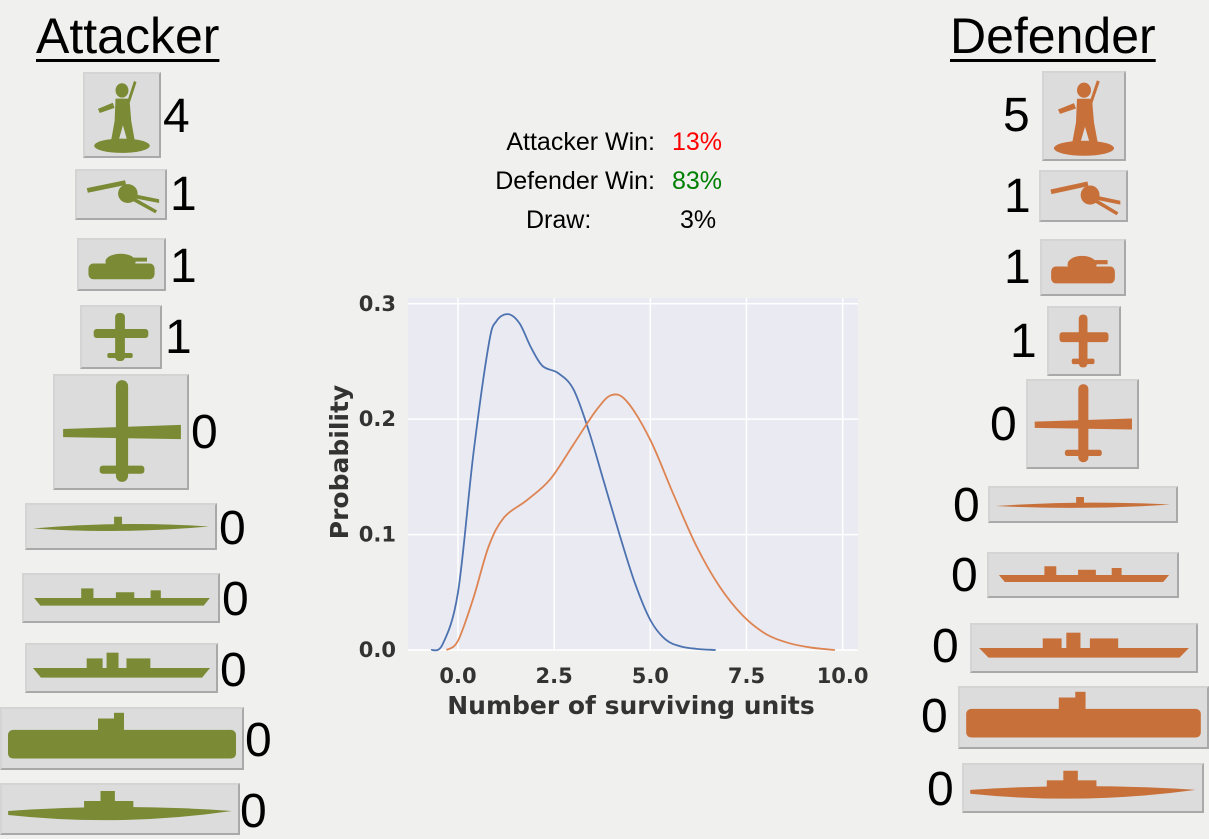  I want to click on x-tick-label: 7.5, so click(746, 676).